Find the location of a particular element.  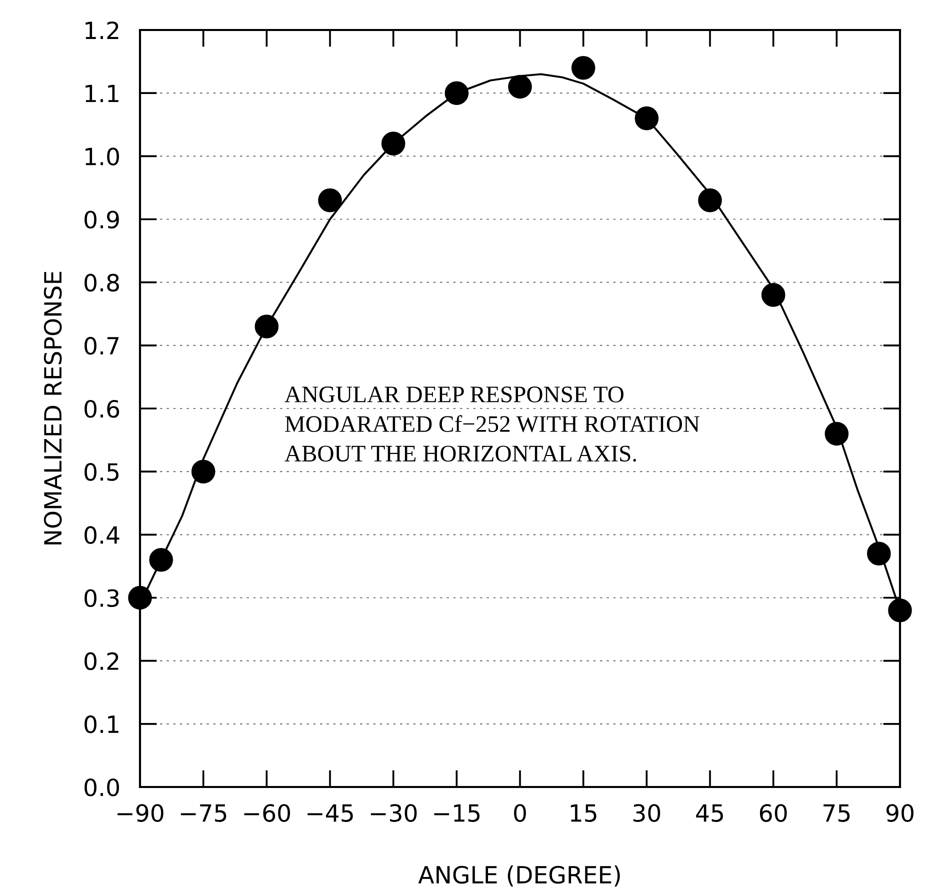

y-tick-label: 0.8 is located at coordinates (101, 283).